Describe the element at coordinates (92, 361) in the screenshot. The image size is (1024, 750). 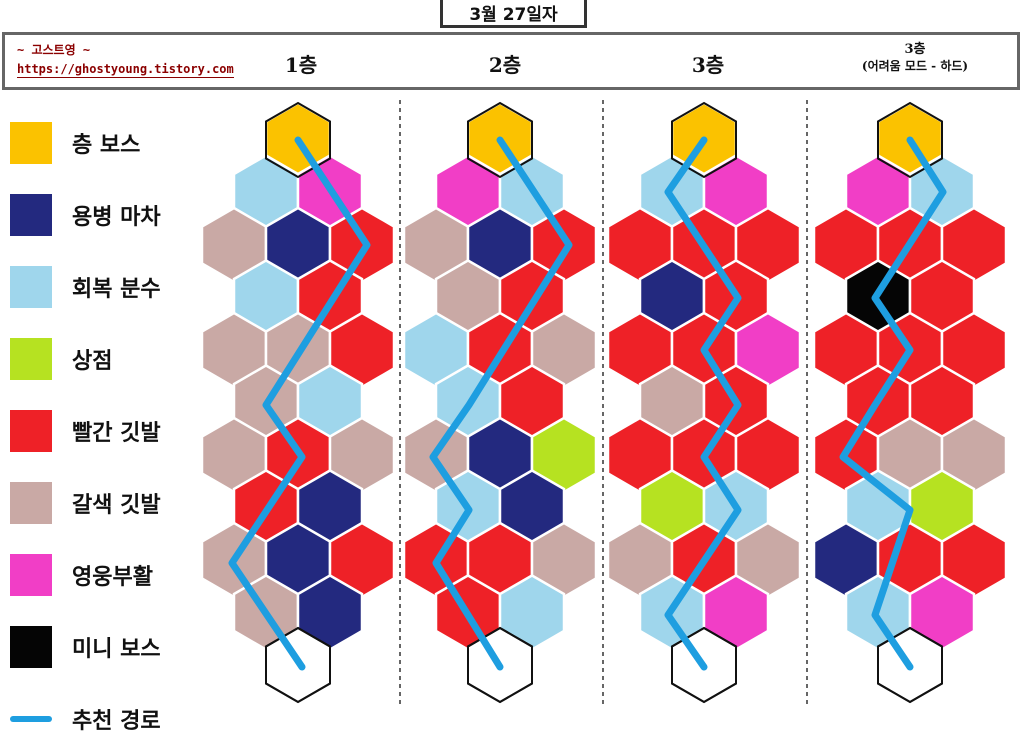
I see `legend-label: 상점` at that location.